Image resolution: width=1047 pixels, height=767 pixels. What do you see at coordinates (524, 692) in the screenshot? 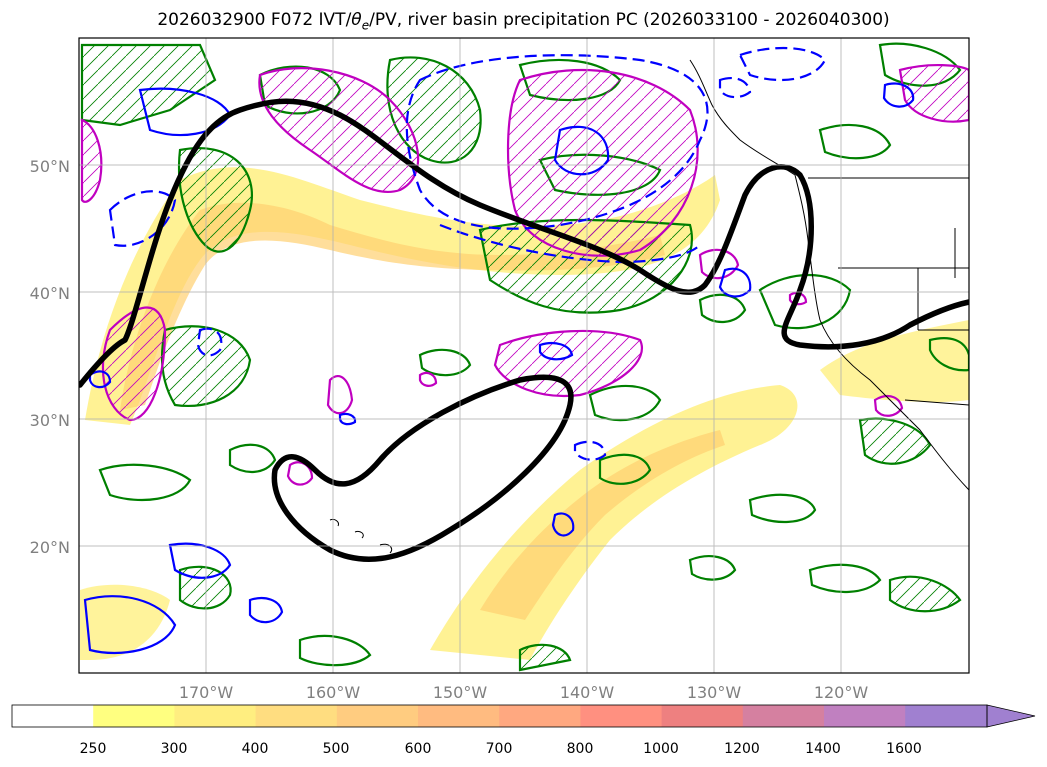
I see `longitude-labels: 170°W 160°W 150°W 140°W 130°W 120°W` at bounding box center [524, 692].